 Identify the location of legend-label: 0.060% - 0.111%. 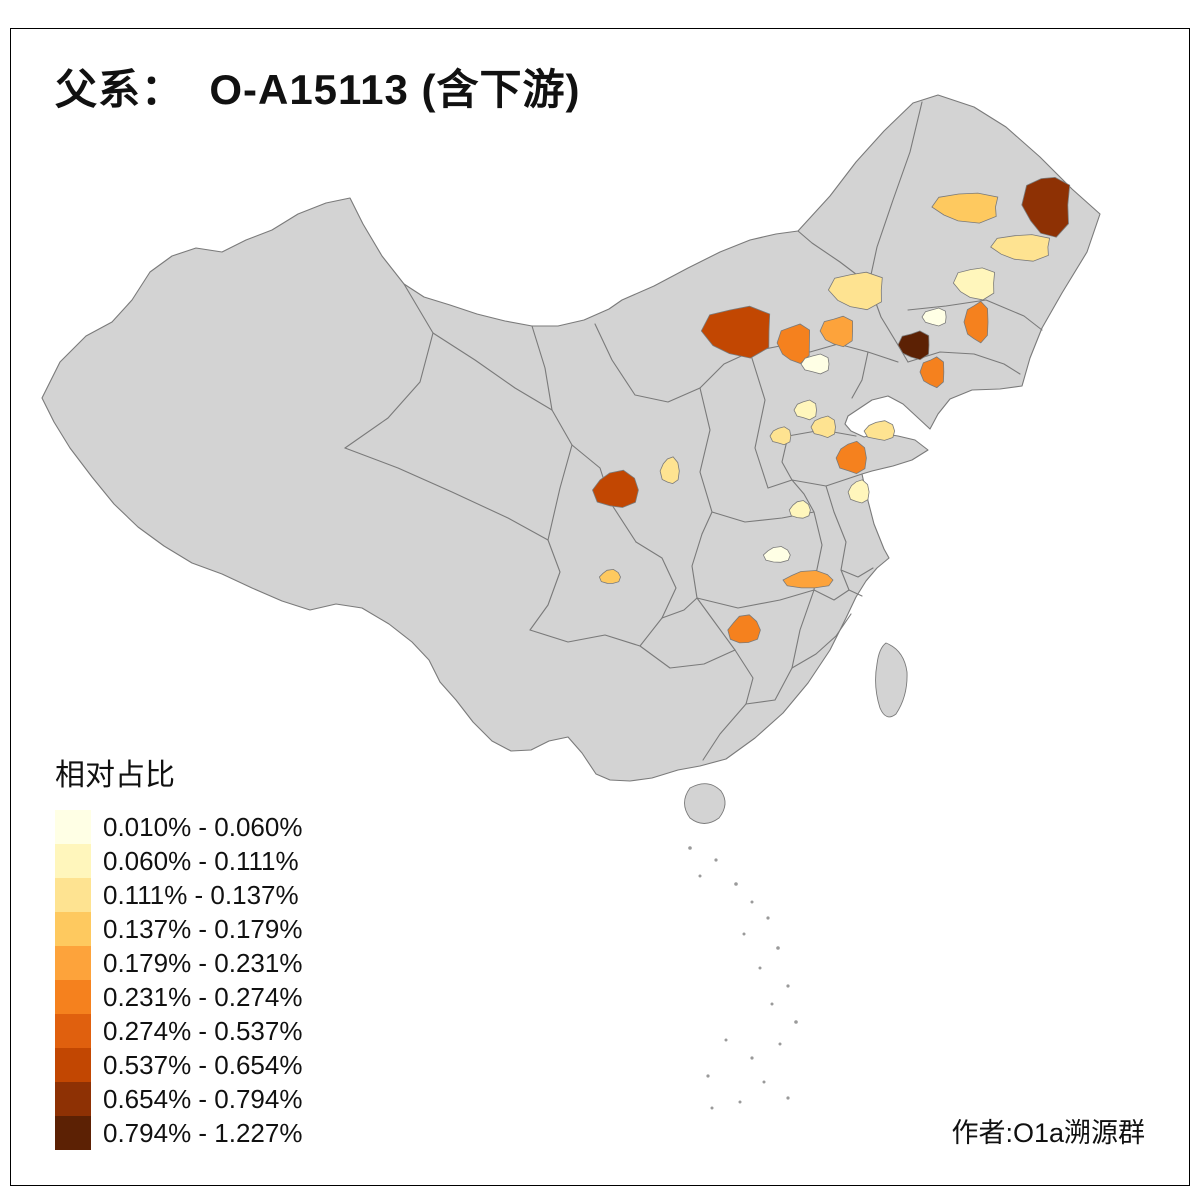
(201, 860).